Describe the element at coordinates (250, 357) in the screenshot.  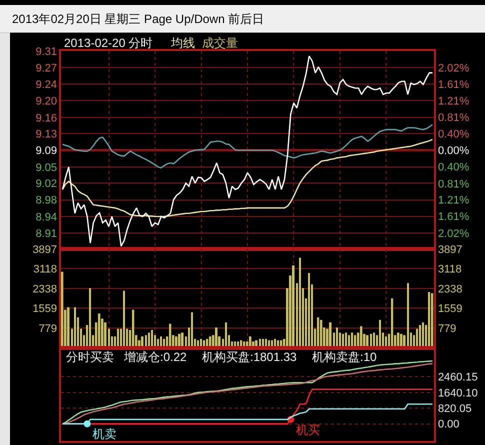
I see `annotation: 机构买盘:1801.33` at that location.